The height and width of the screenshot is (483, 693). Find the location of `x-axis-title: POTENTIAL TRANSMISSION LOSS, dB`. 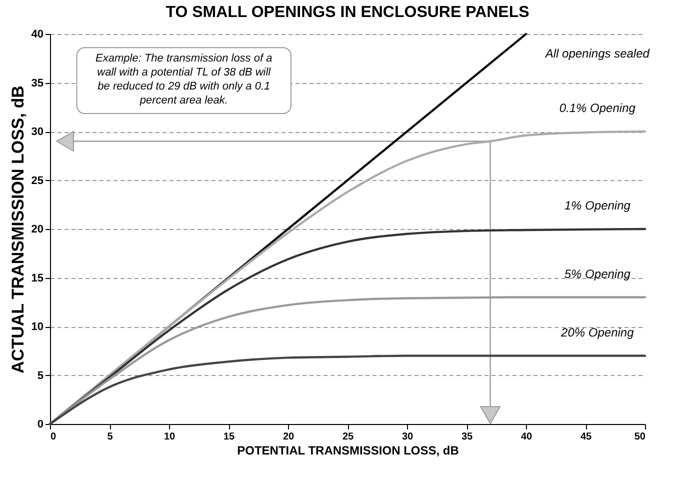

x-axis-title: POTENTIAL TRANSMISSION LOSS, dB is located at coordinates (348, 451).